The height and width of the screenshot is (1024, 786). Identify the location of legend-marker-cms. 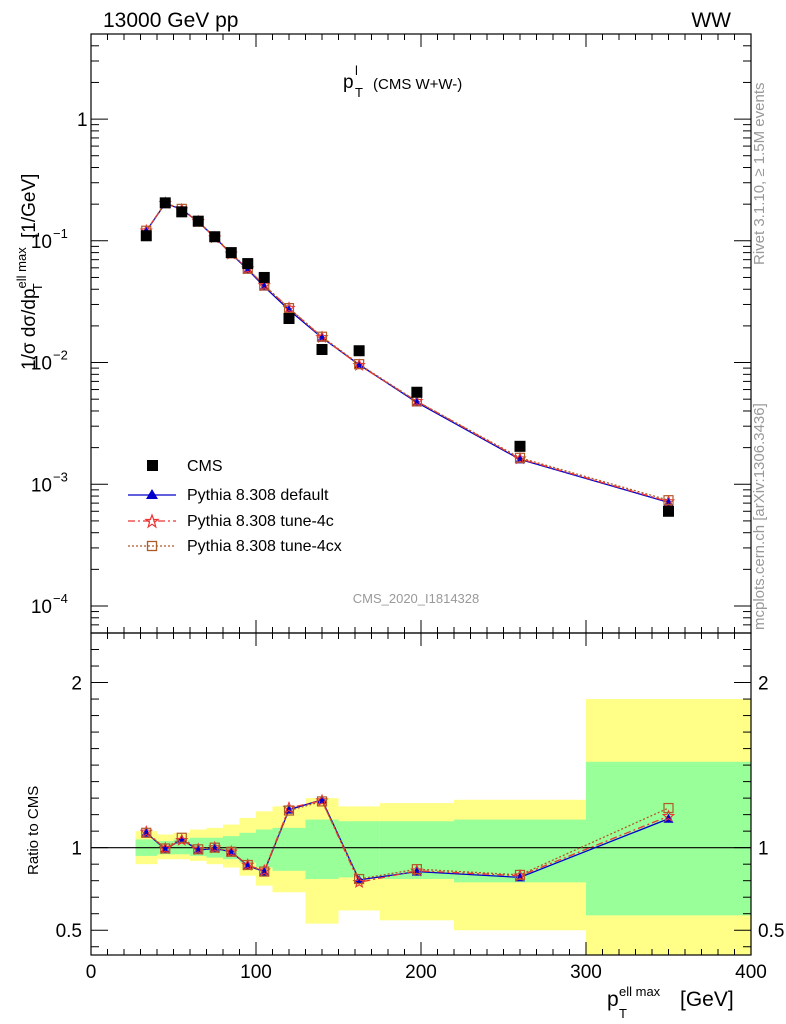
(152, 465).